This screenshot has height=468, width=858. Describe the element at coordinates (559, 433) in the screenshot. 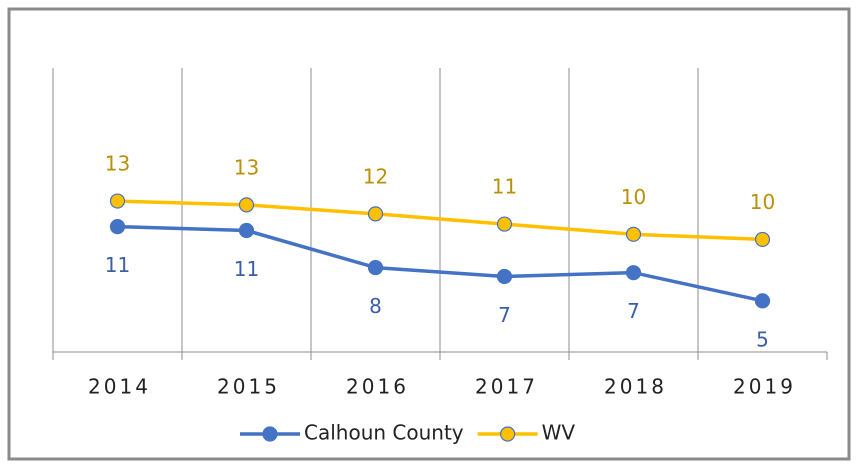

I see `legend-label: WV` at that location.